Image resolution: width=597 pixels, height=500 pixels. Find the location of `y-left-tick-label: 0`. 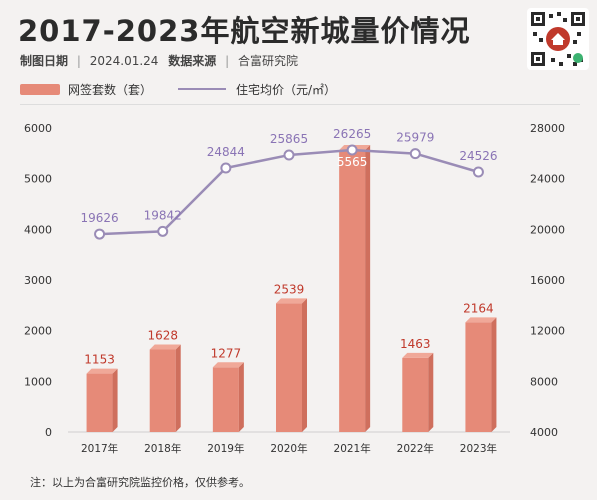

y-left-tick-label: 0 is located at coordinates (48, 432).